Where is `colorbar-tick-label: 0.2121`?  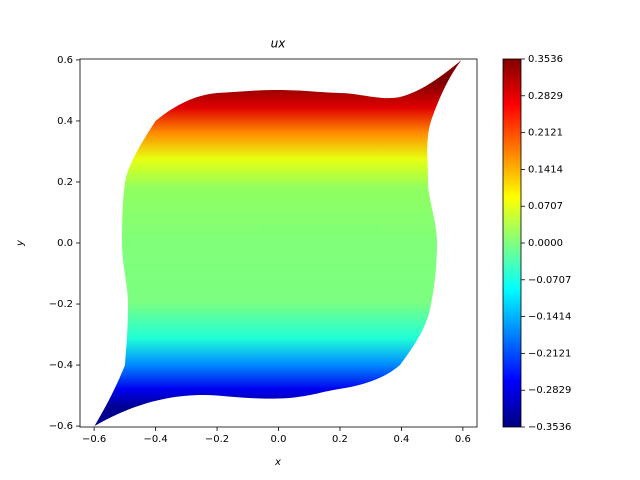
colorbar-tick-label: 0.2121 is located at coordinates (545, 133).